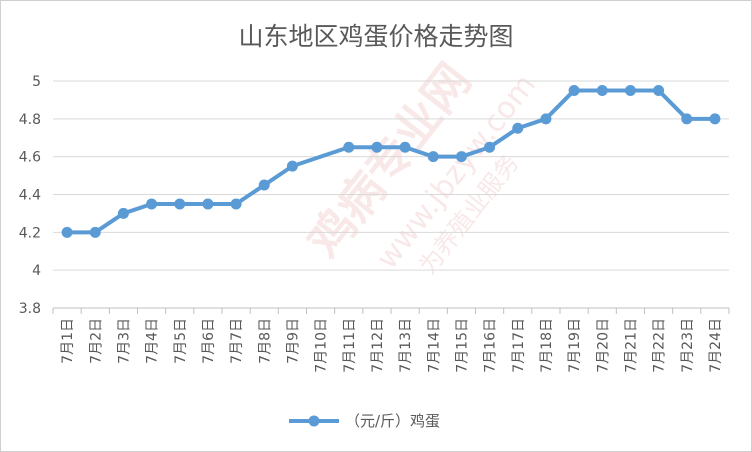 The height and width of the screenshot is (452, 752). I want to click on x-tick-label: 7月23日, so click(688, 345).